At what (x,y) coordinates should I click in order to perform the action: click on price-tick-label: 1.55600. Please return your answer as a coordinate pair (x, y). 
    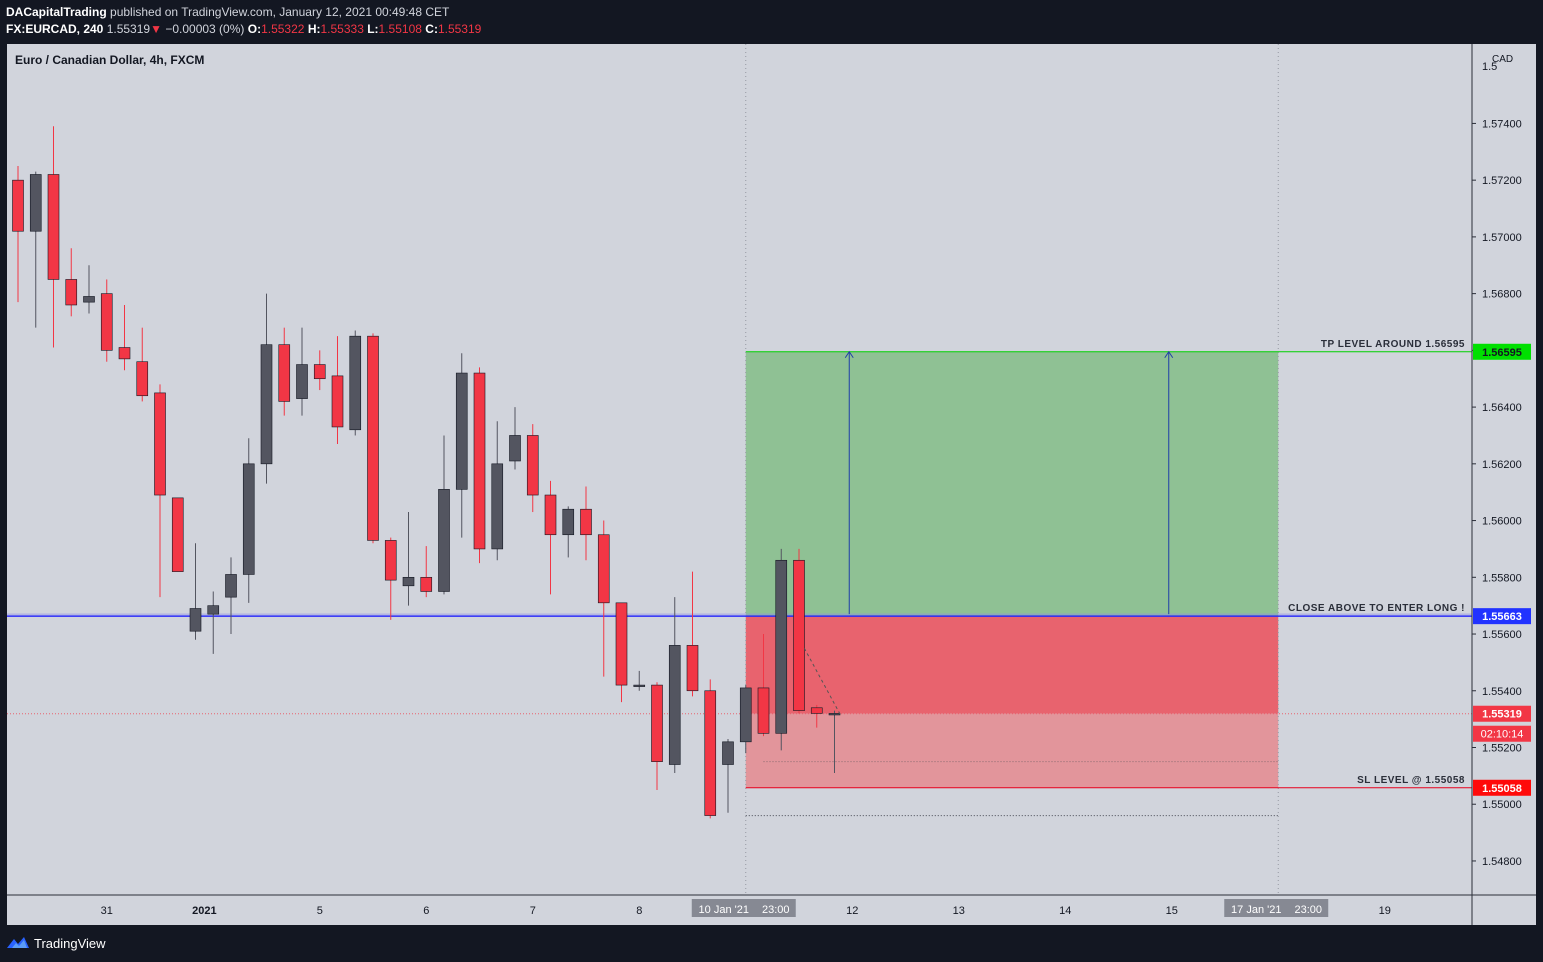
    Looking at the image, I should click on (1502, 635).